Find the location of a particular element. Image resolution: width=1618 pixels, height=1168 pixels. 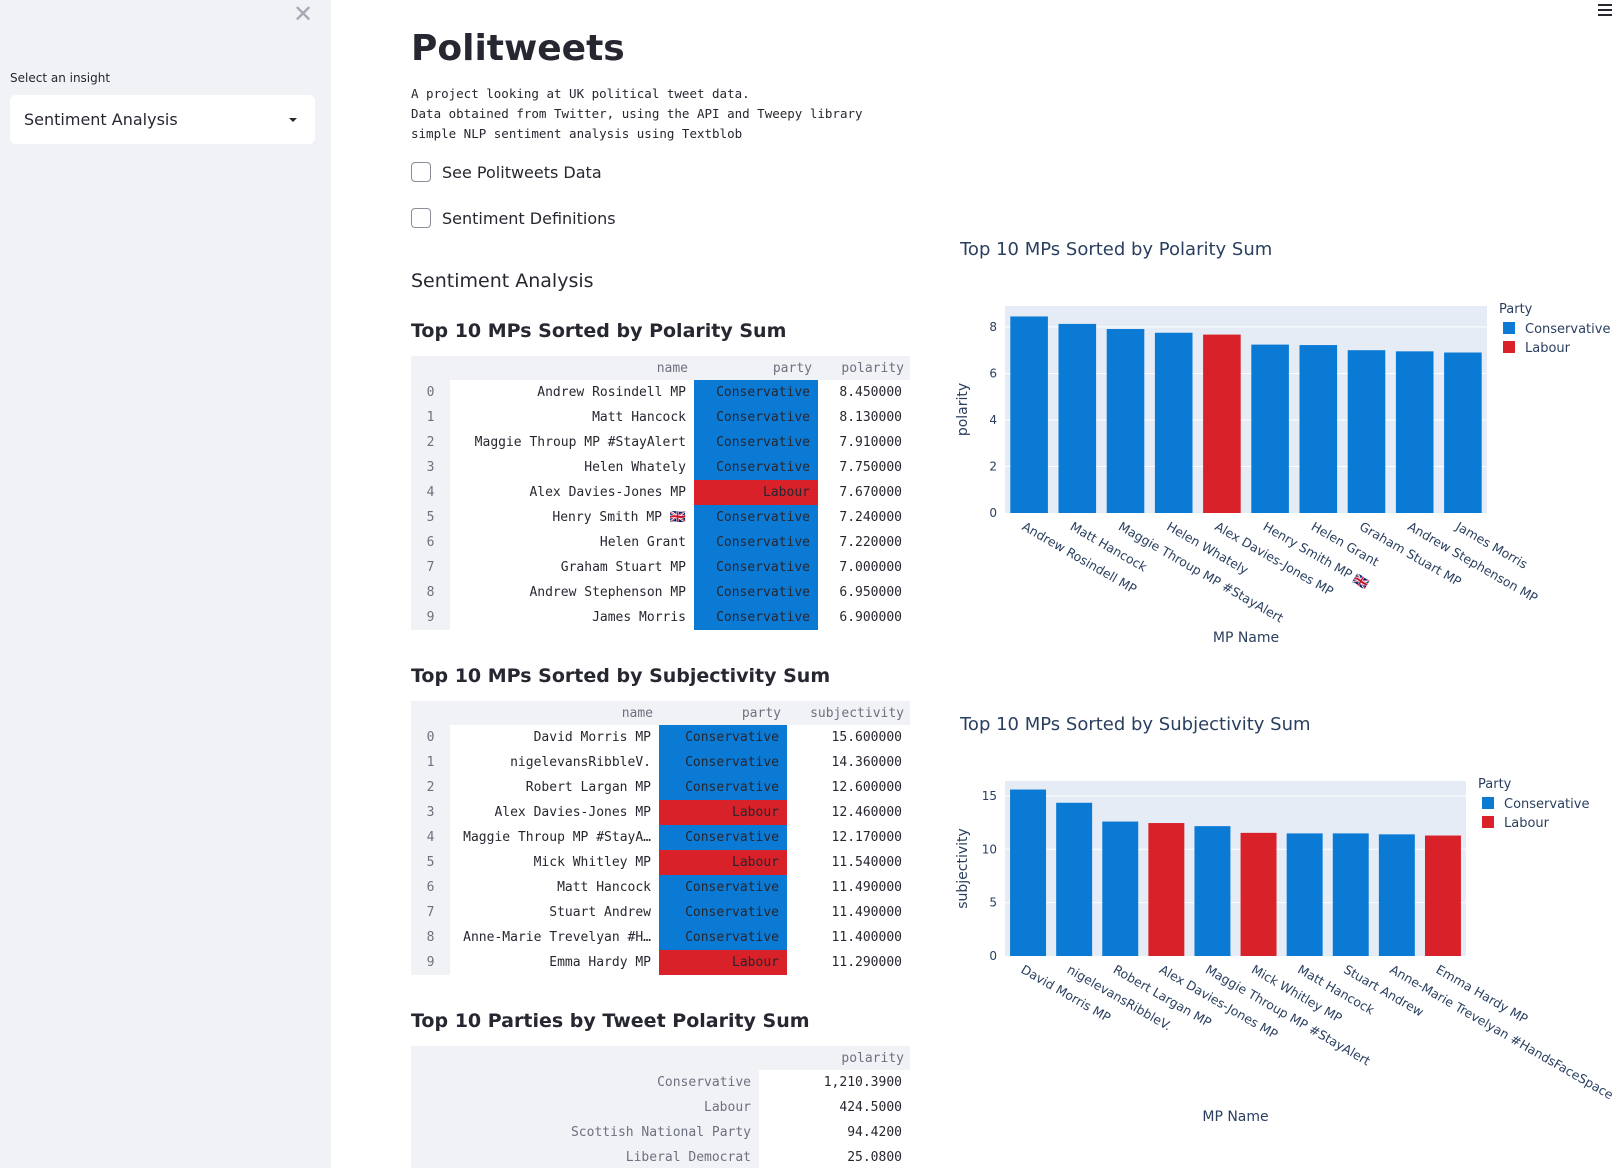

value-cell: 6.900000 is located at coordinates (870, 617).